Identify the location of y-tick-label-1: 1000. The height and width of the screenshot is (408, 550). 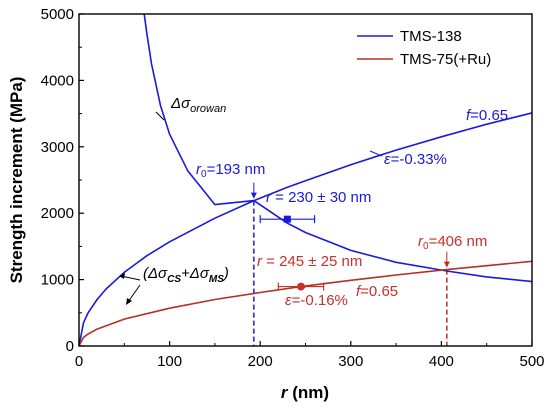
(57, 280).